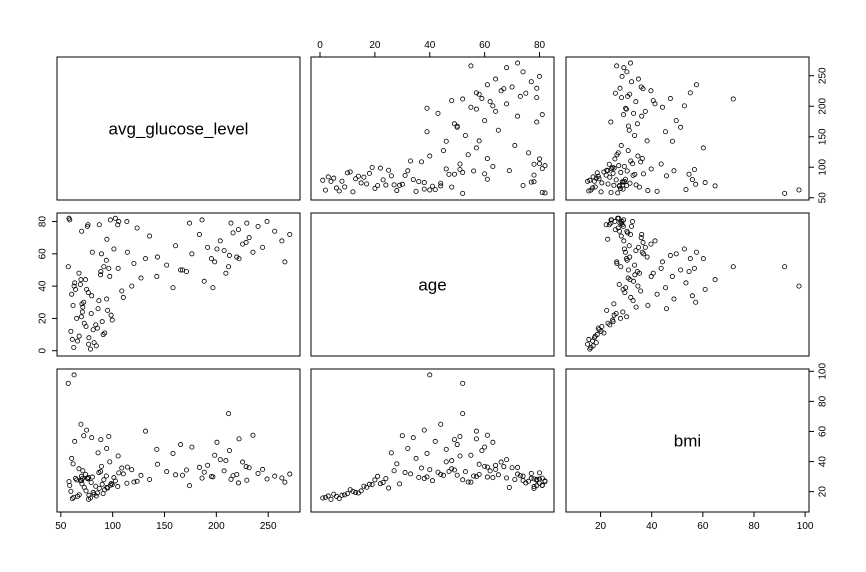  Describe the element at coordinates (432, 284) in the screenshot. I see `panel-age-vs-age: age` at that location.